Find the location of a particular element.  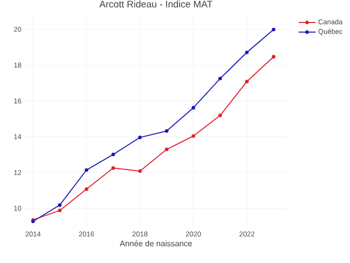

x-axis-title: Année de naissance is located at coordinates (156, 243).